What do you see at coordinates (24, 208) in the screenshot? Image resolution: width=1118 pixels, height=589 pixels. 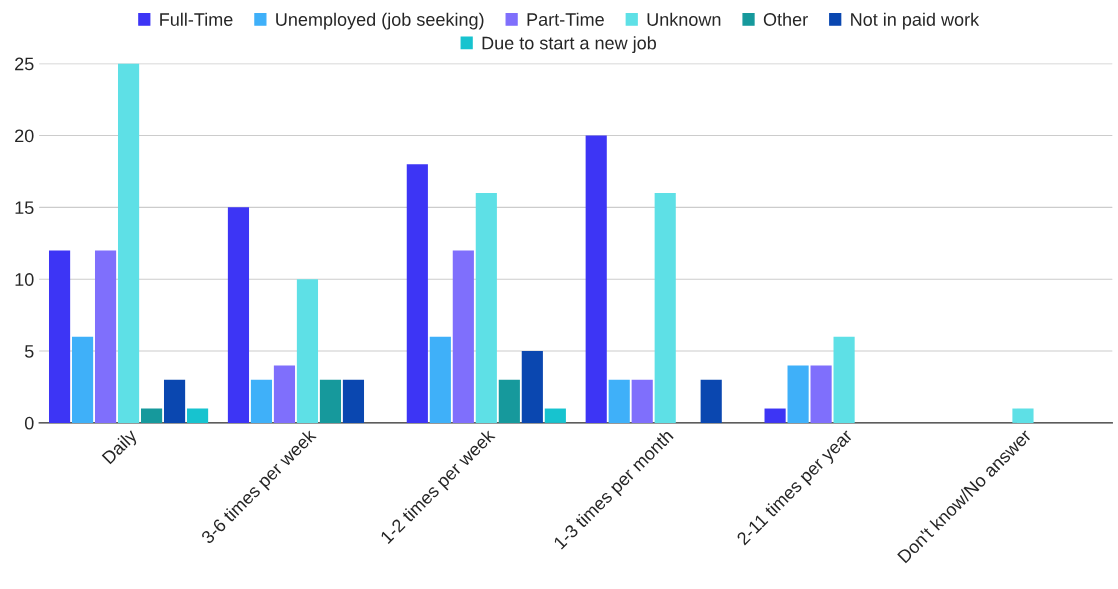 I see `y-tick-label: 15` at bounding box center [24, 208].